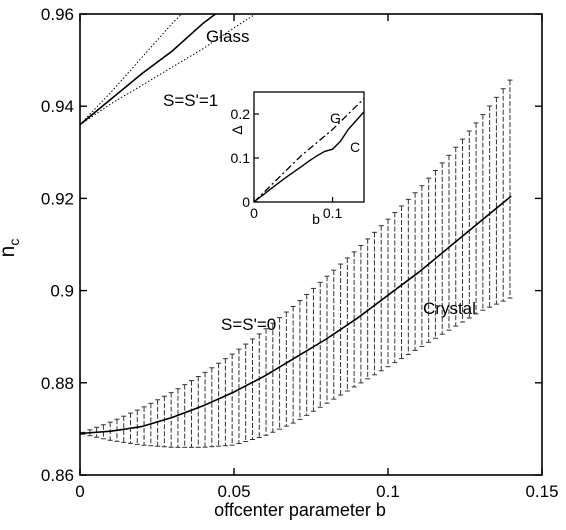 This screenshot has width=566, height=530. I want to click on inset-x-tick-label: 0.1, so click(333, 213).